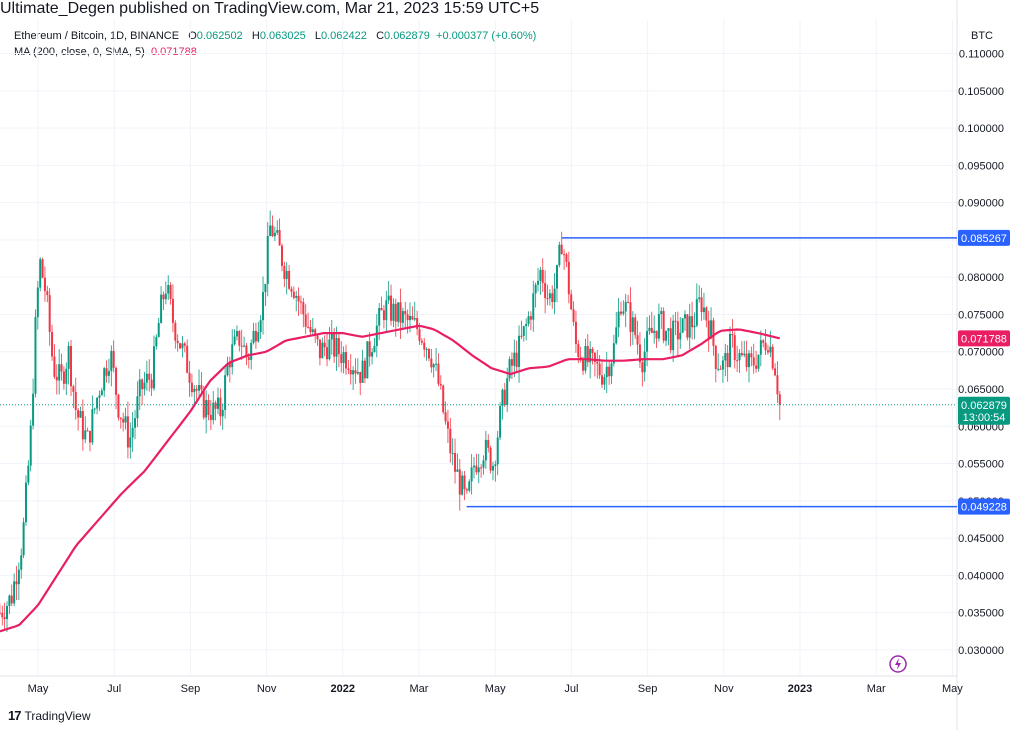 The width and height of the screenshot is (1024, 730). What do you see at coordinates (898, 664) in the screenshot?
I see `lightning-icon` at bounding box center [898, 664].